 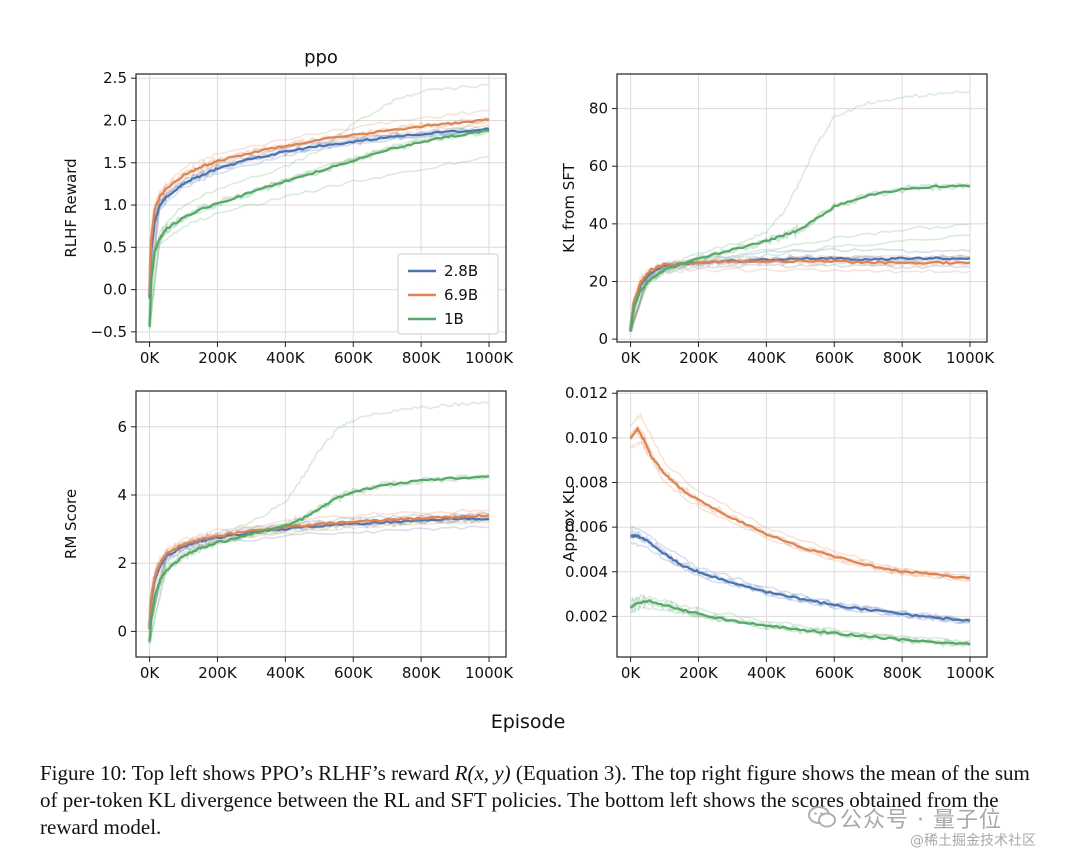 What do you see at coordinates (973, 841) in the screenshot?
I see `watermark-line2: @稀土掘金技术社区` at bounding box center [973, 841].